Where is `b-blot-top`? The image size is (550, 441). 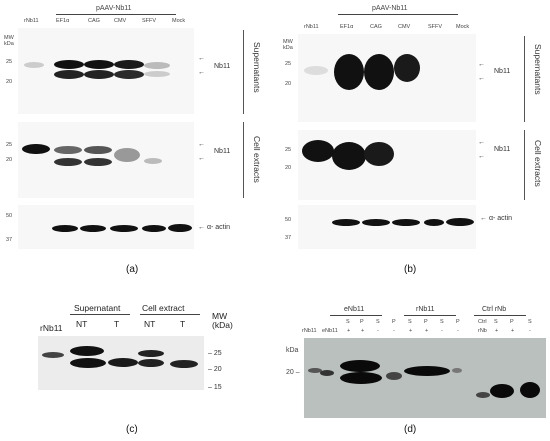
b-blot-top is located at coordinates (387, 78).